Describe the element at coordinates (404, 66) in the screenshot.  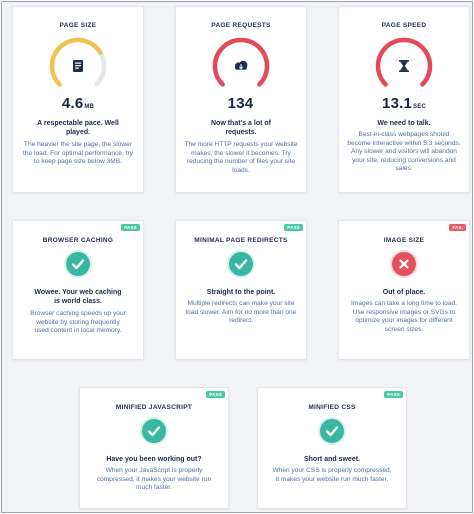
I see `hourglass-icon` at that location.